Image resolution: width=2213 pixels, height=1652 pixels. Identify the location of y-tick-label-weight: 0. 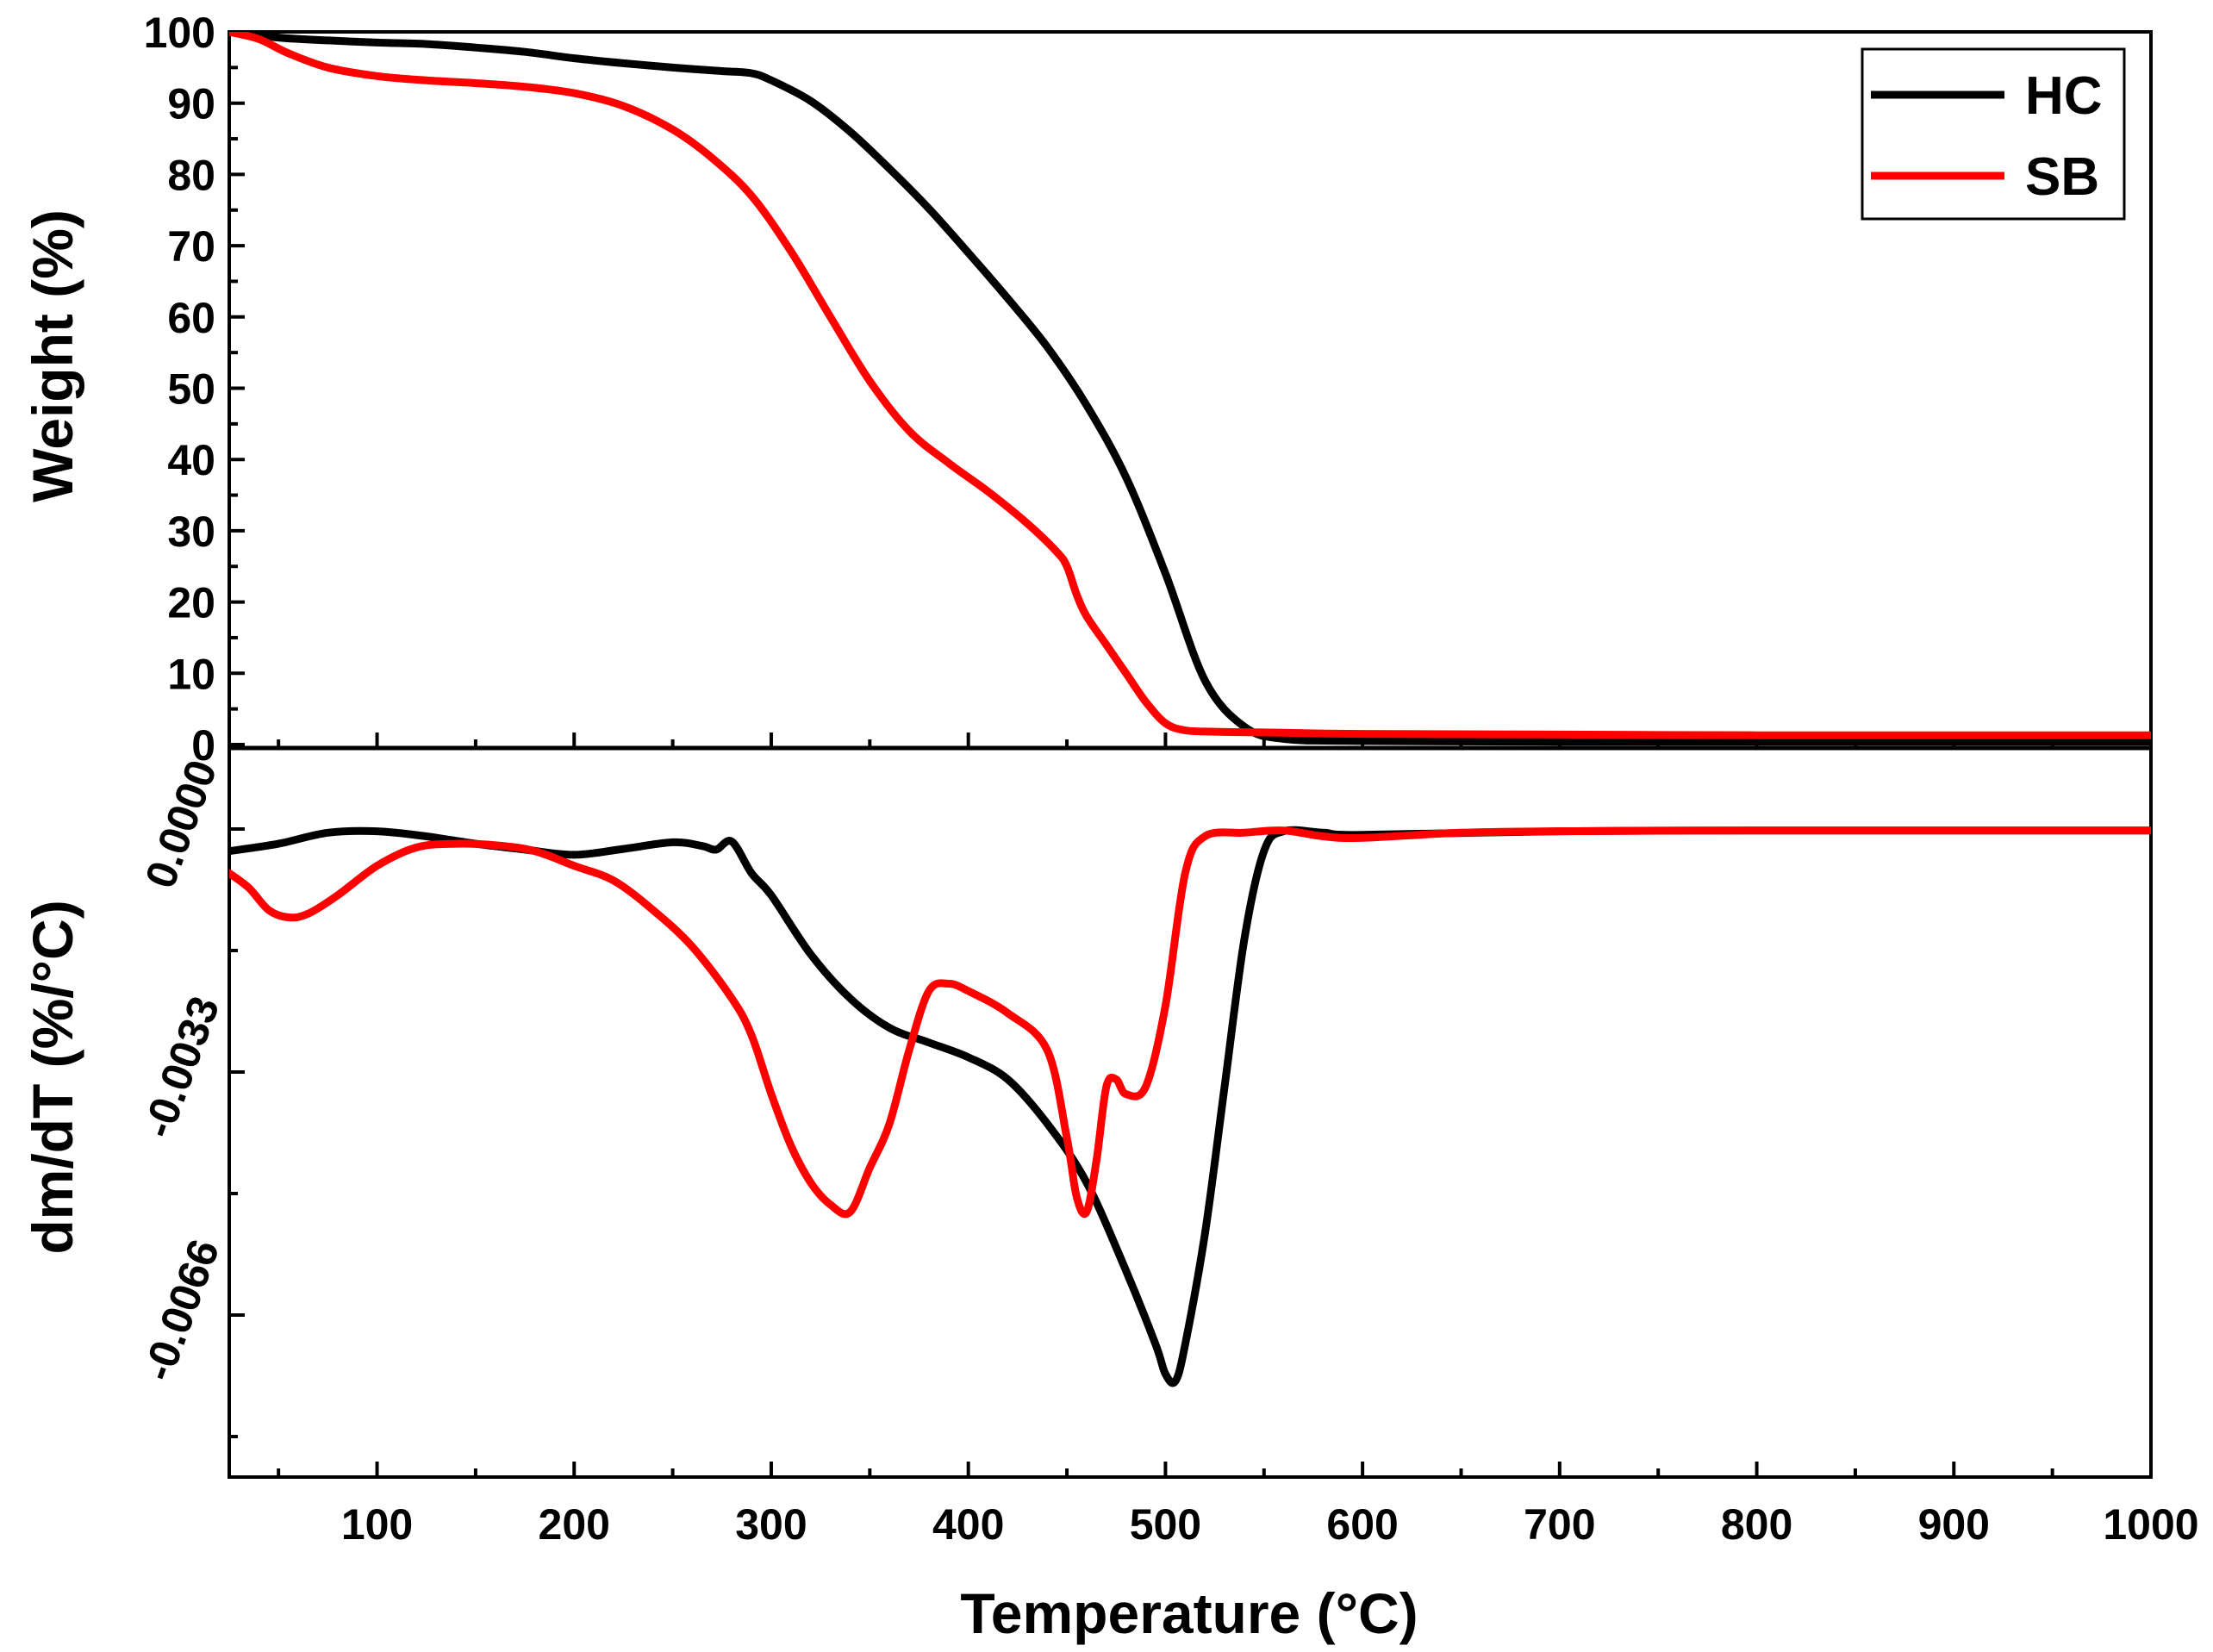
(203, 745).